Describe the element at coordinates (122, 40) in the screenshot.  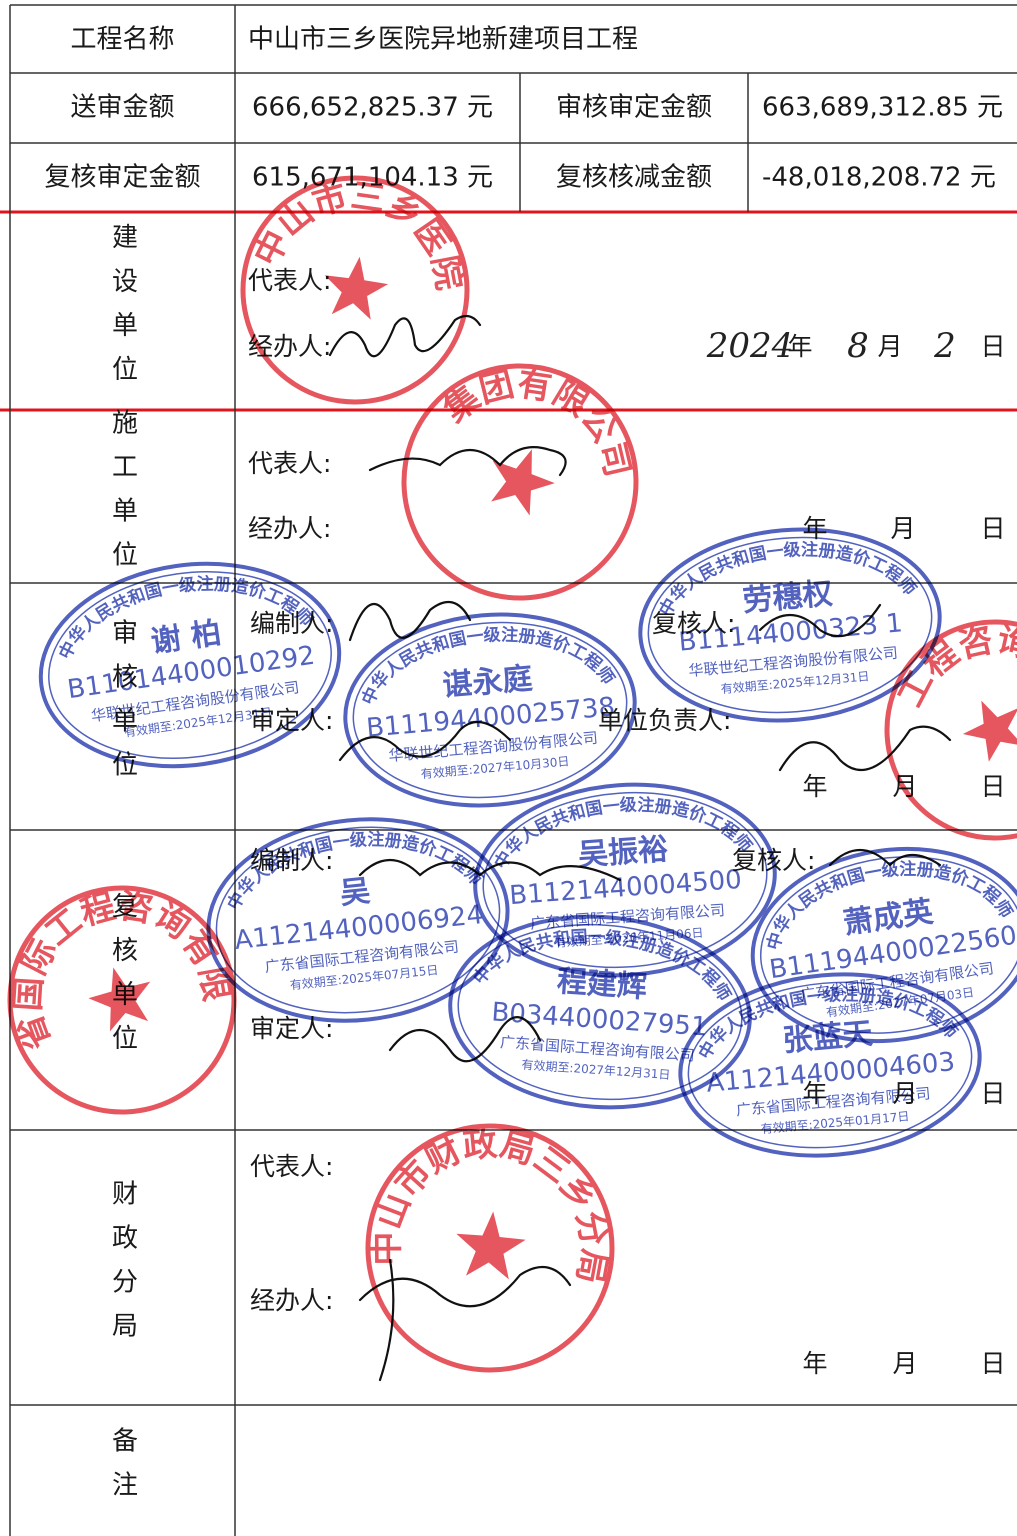
I see `cell-label: 工程名称` at that location.